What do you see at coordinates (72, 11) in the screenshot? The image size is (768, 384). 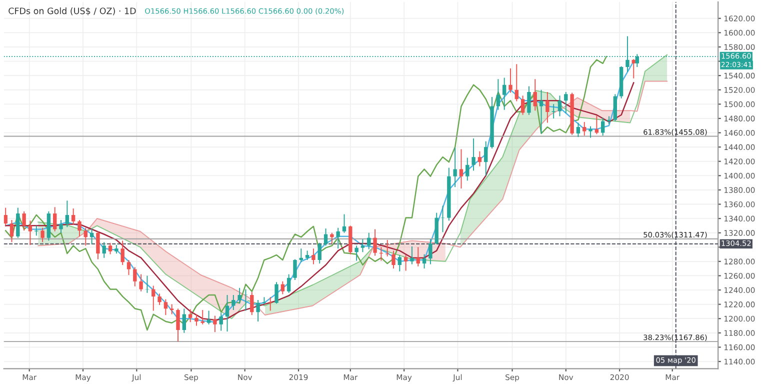 I see `text: CFDs on Gold (US$ / OZ) · 1D` at bounding box center [72, 11].